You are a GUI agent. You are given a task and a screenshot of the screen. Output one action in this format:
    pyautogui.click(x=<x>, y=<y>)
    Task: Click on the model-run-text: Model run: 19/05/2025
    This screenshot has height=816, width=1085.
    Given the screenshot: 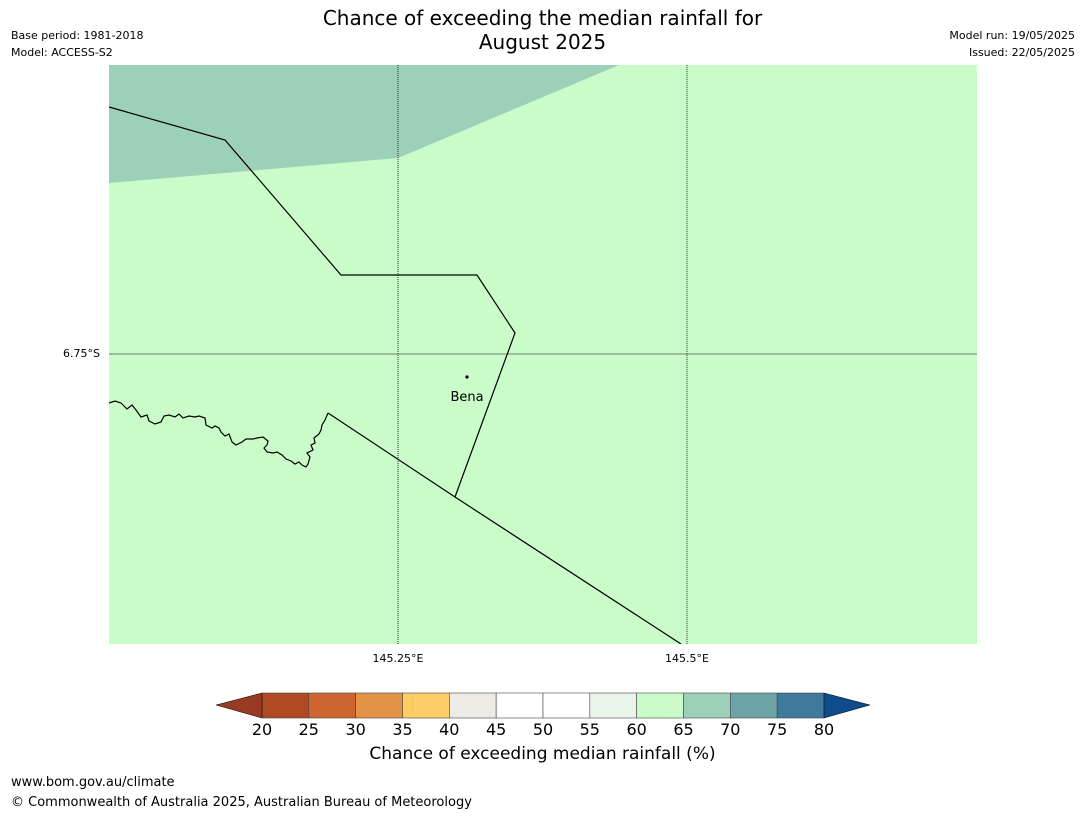 What is the action you would take?
    pyautogui.click(x=1012, y=35)
    